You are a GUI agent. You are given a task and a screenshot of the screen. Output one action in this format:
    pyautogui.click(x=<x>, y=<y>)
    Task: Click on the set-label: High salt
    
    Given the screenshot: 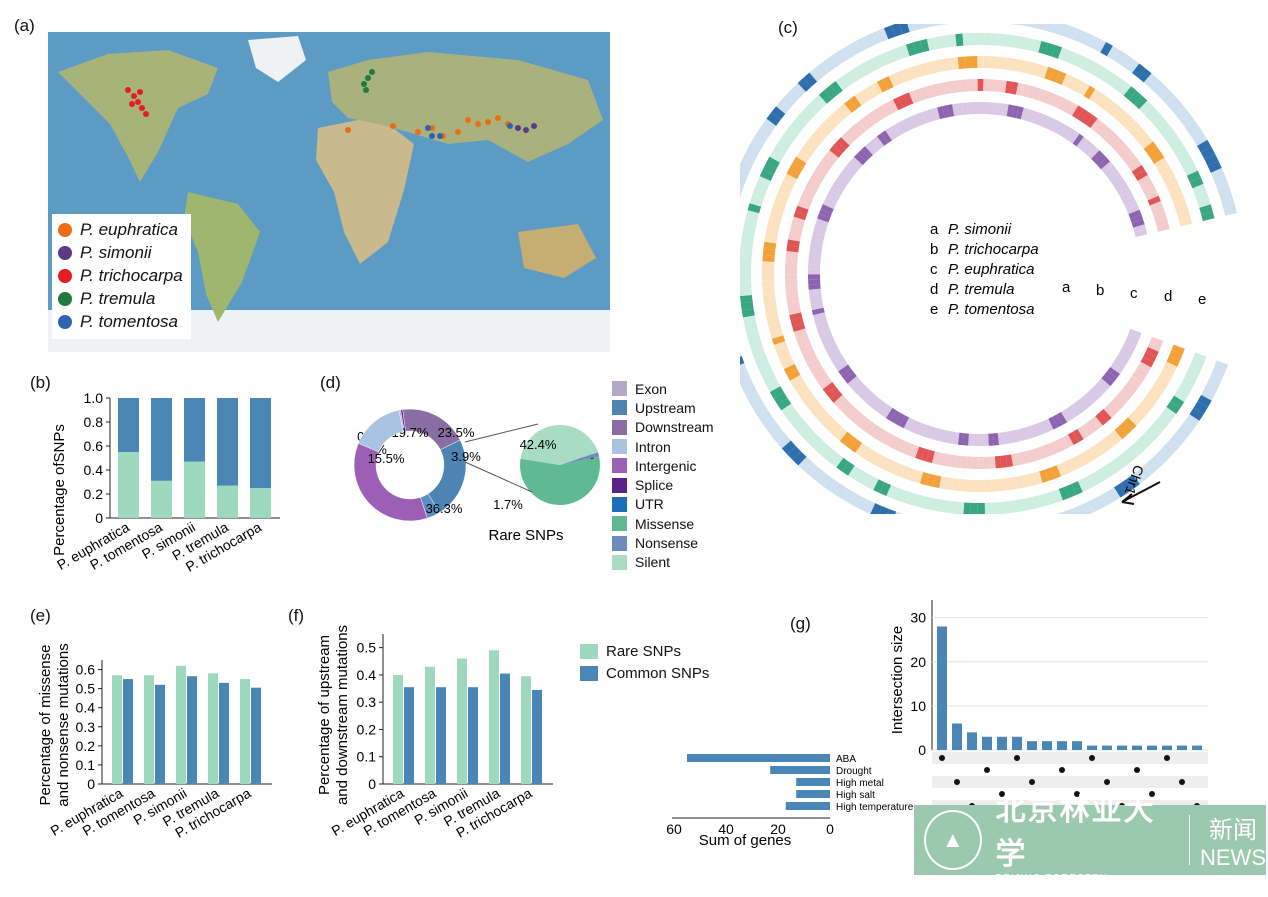 What is the action you would take?
    pyautogui.click(x=855, y=795)
    